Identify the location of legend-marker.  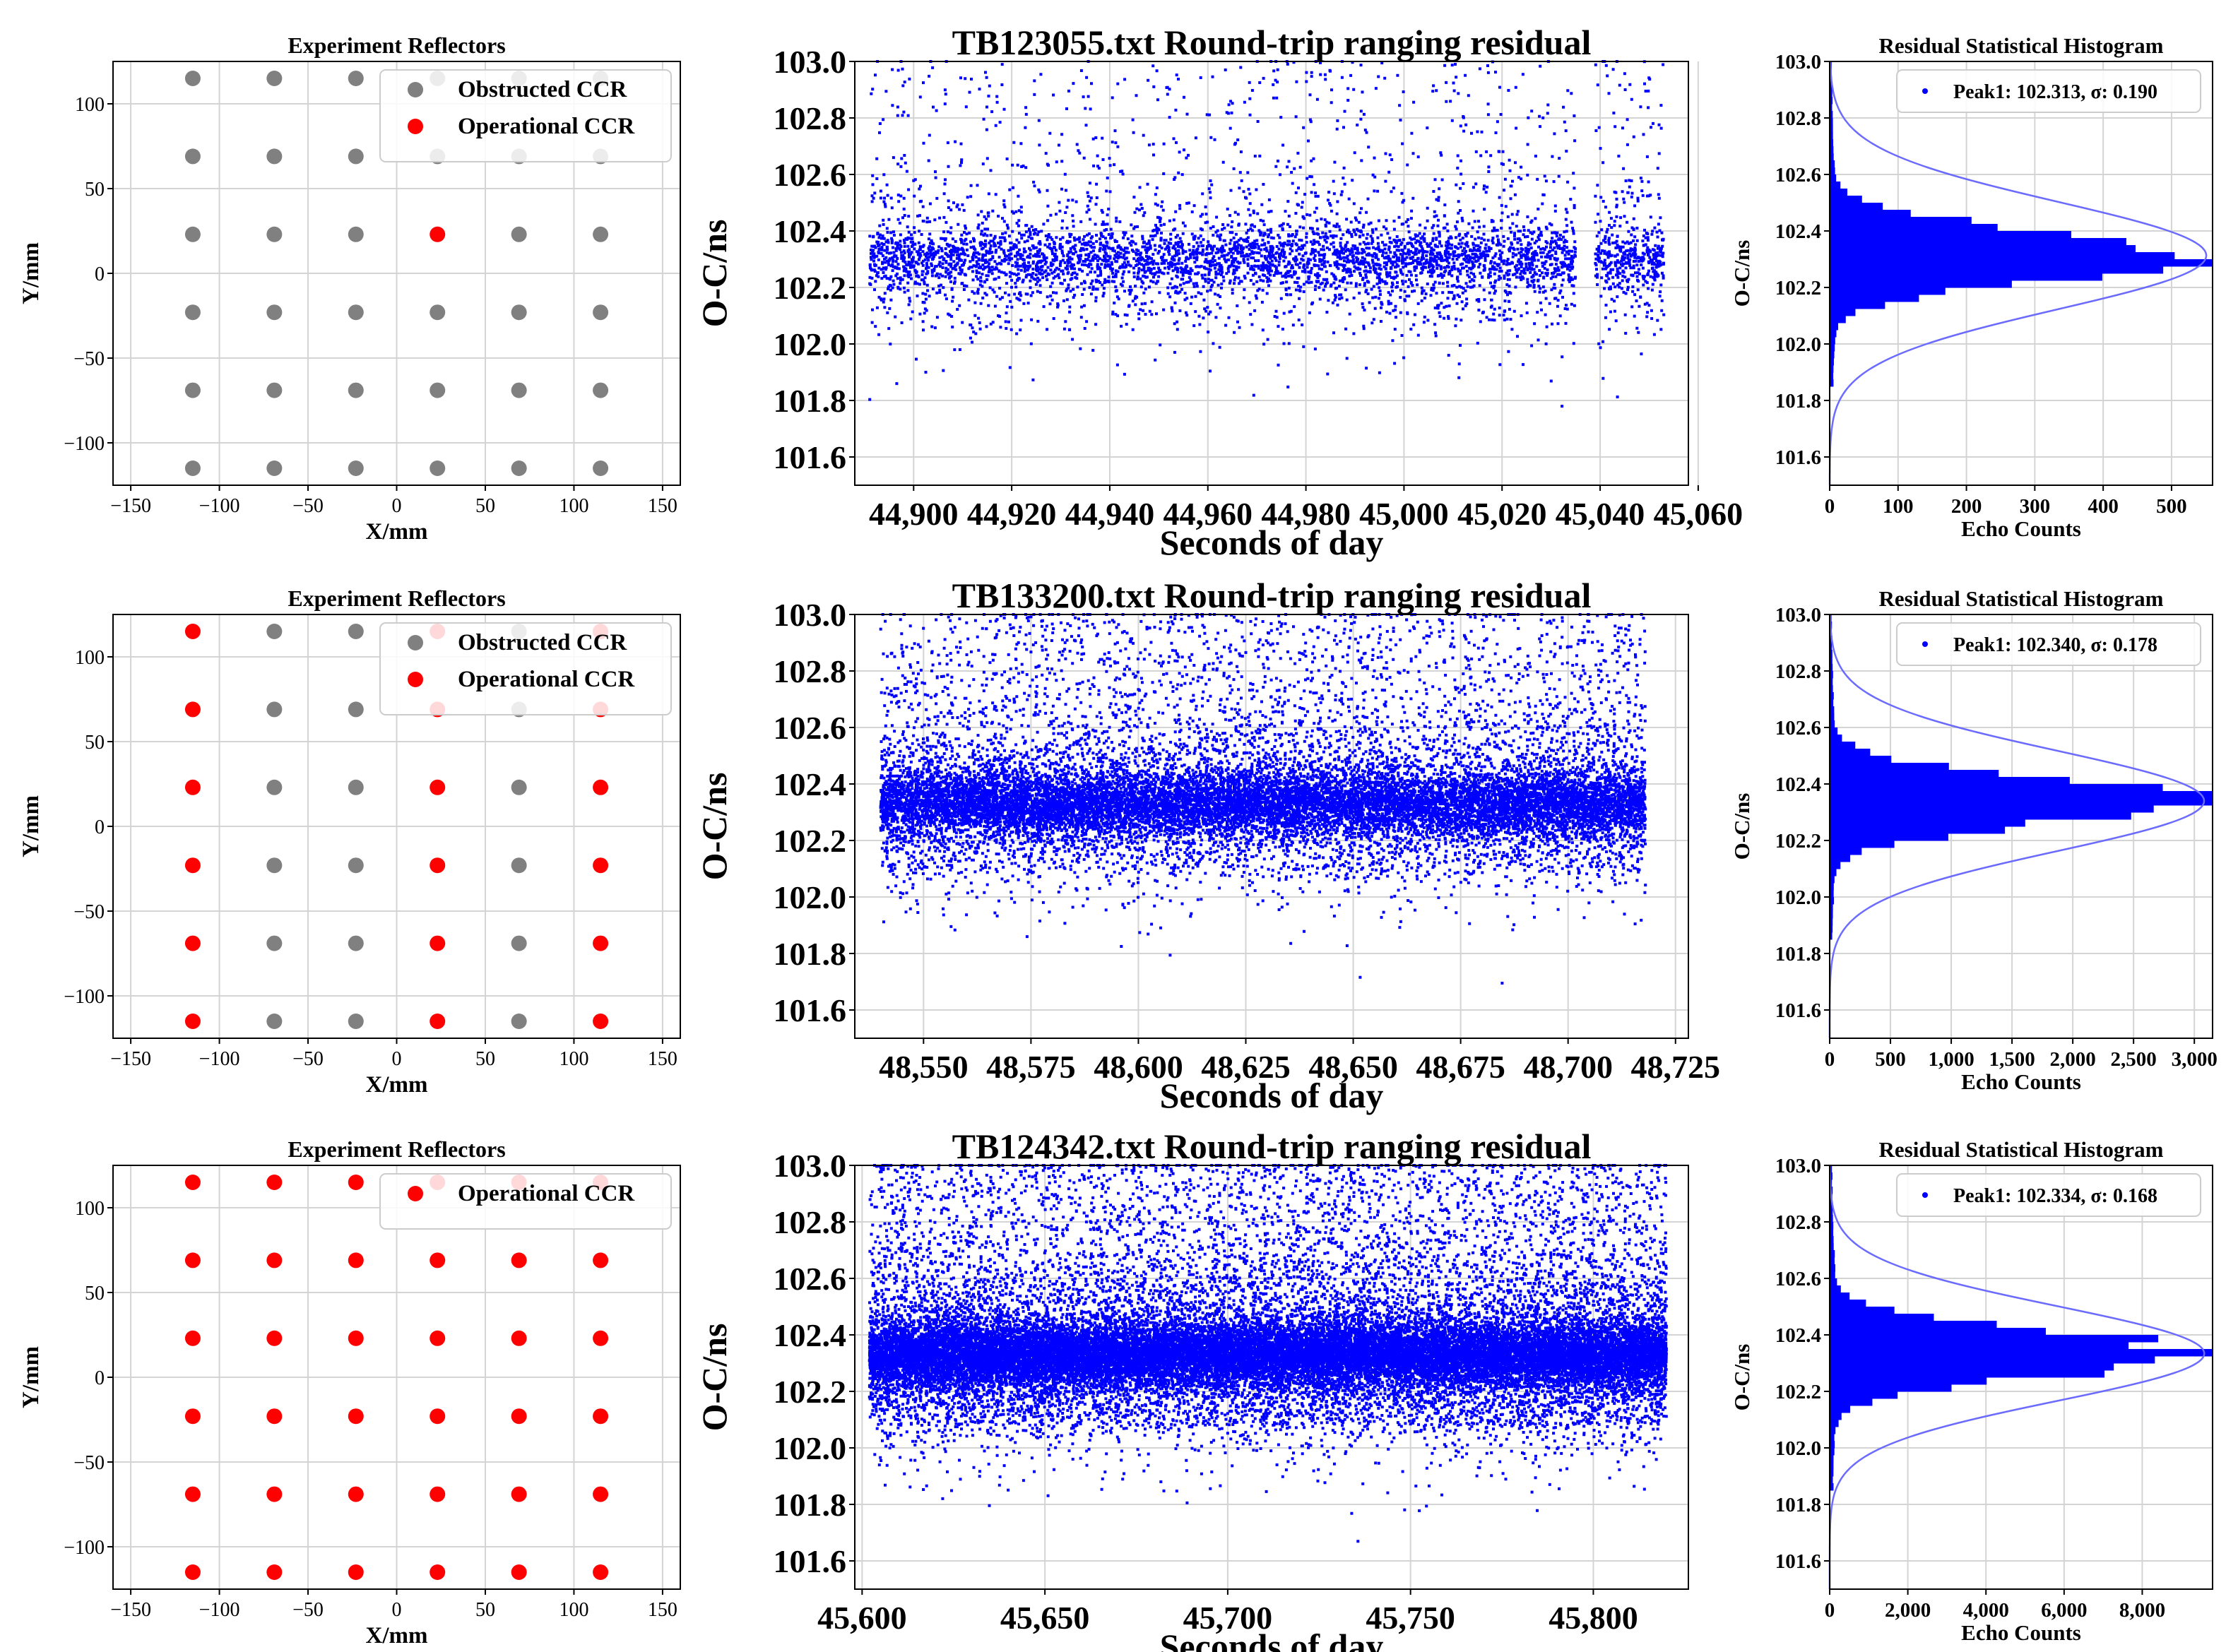
(415, 89).